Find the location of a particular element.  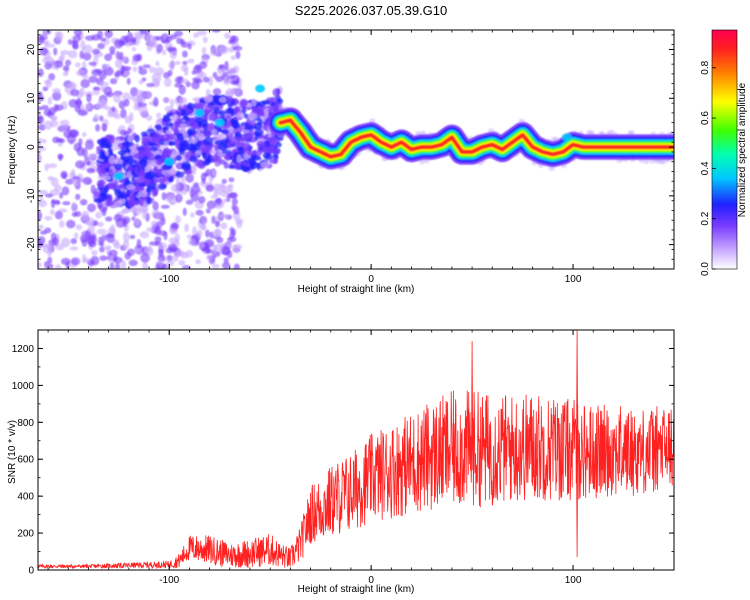

y-tick-label: 1000 is located at coordinates (23, 386).